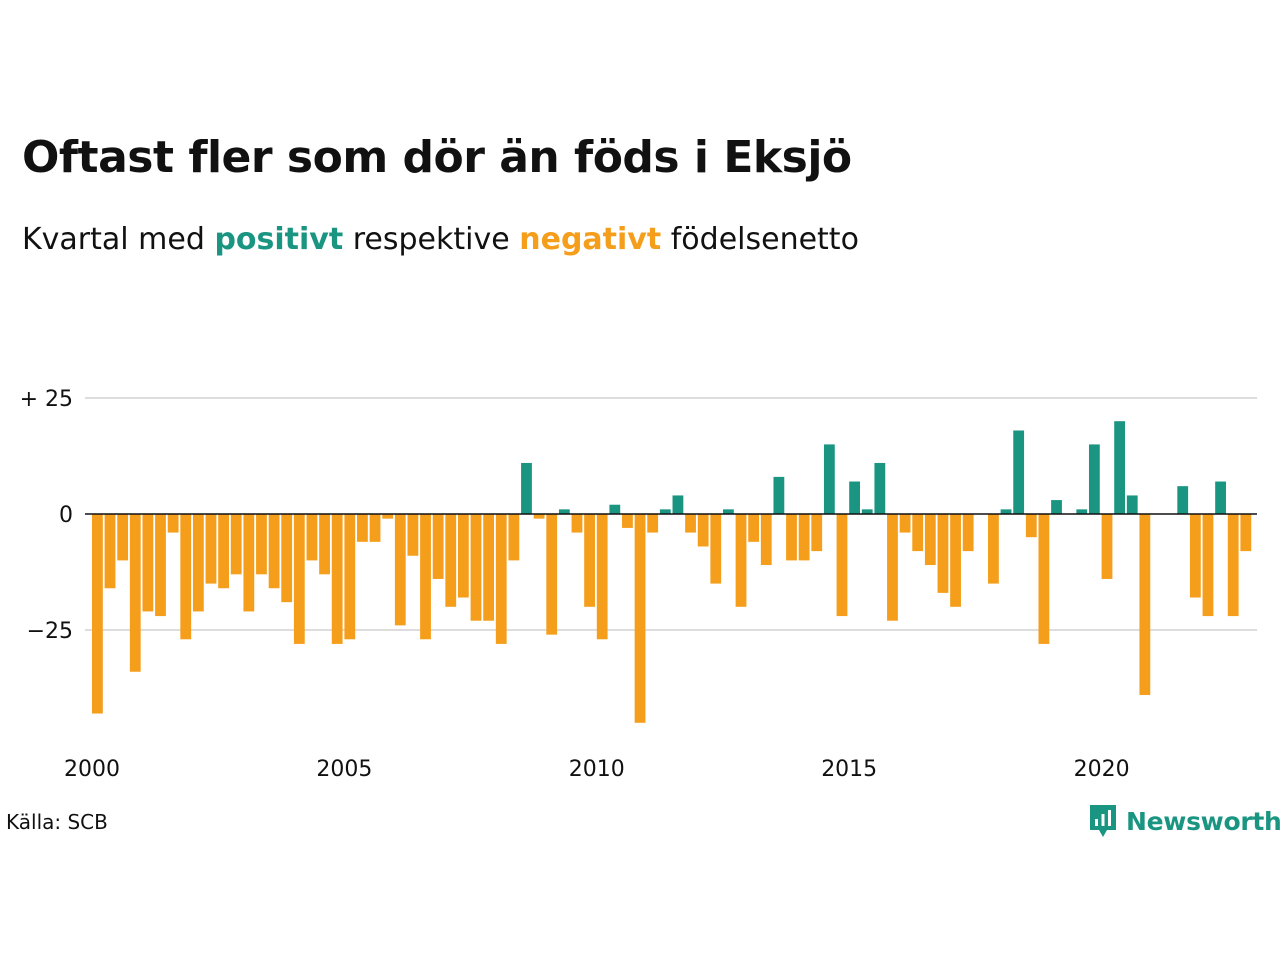  Describe the element at coordinates (431, 239) in the screenshot. I see `subtitle-middle: respektive` at that location.